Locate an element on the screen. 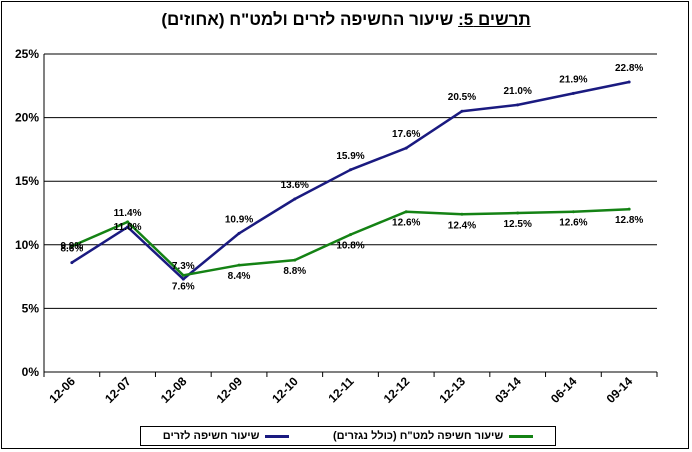 The height and width of the screenshot is (452, 692). y-tick-label: 10% is located at coordinates (27, 245).